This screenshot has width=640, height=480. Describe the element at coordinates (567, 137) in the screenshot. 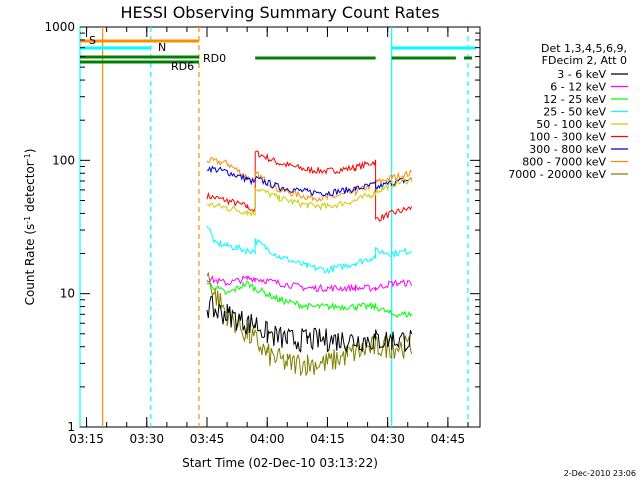

I see `legend-entry-label-5: 100 - 300 keV` at that location.